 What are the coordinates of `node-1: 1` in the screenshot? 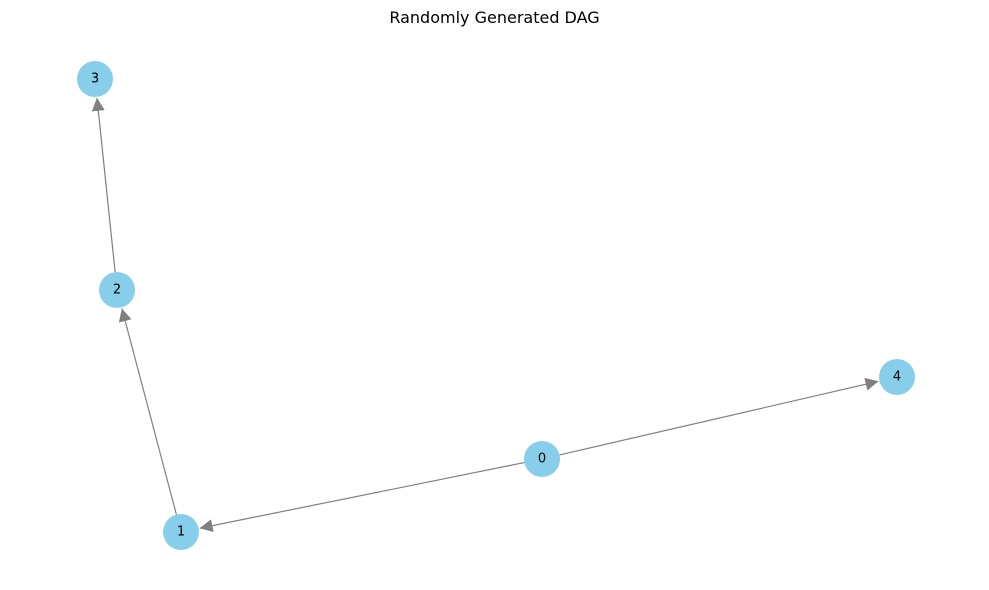 It's located at (181, 532).